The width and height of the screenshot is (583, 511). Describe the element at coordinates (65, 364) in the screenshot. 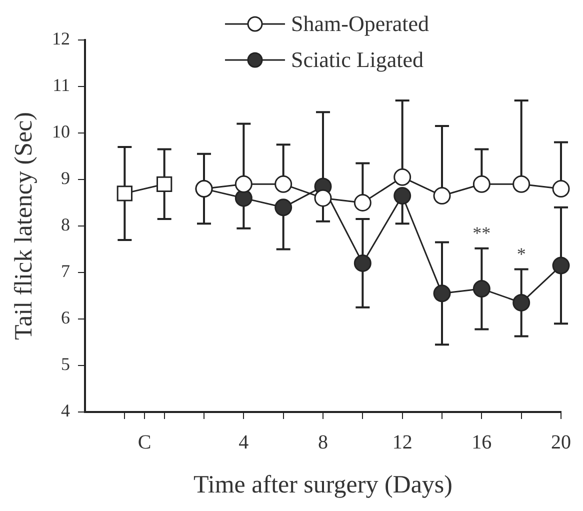

I see `y-tick-label: 5` at that location.